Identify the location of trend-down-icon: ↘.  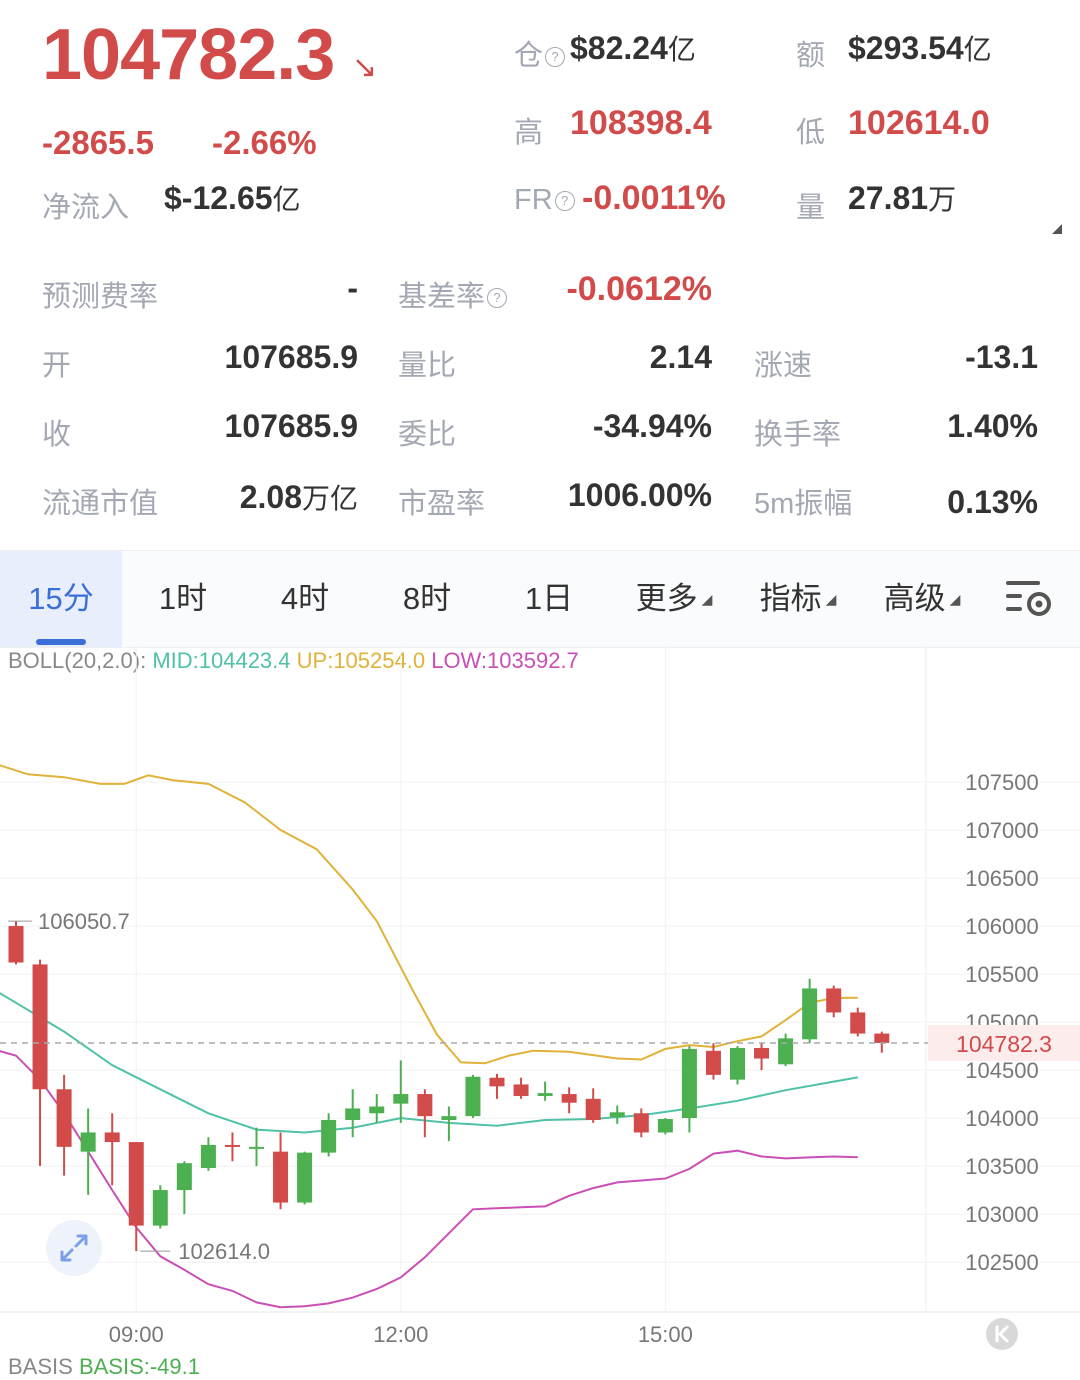
(365, 67).